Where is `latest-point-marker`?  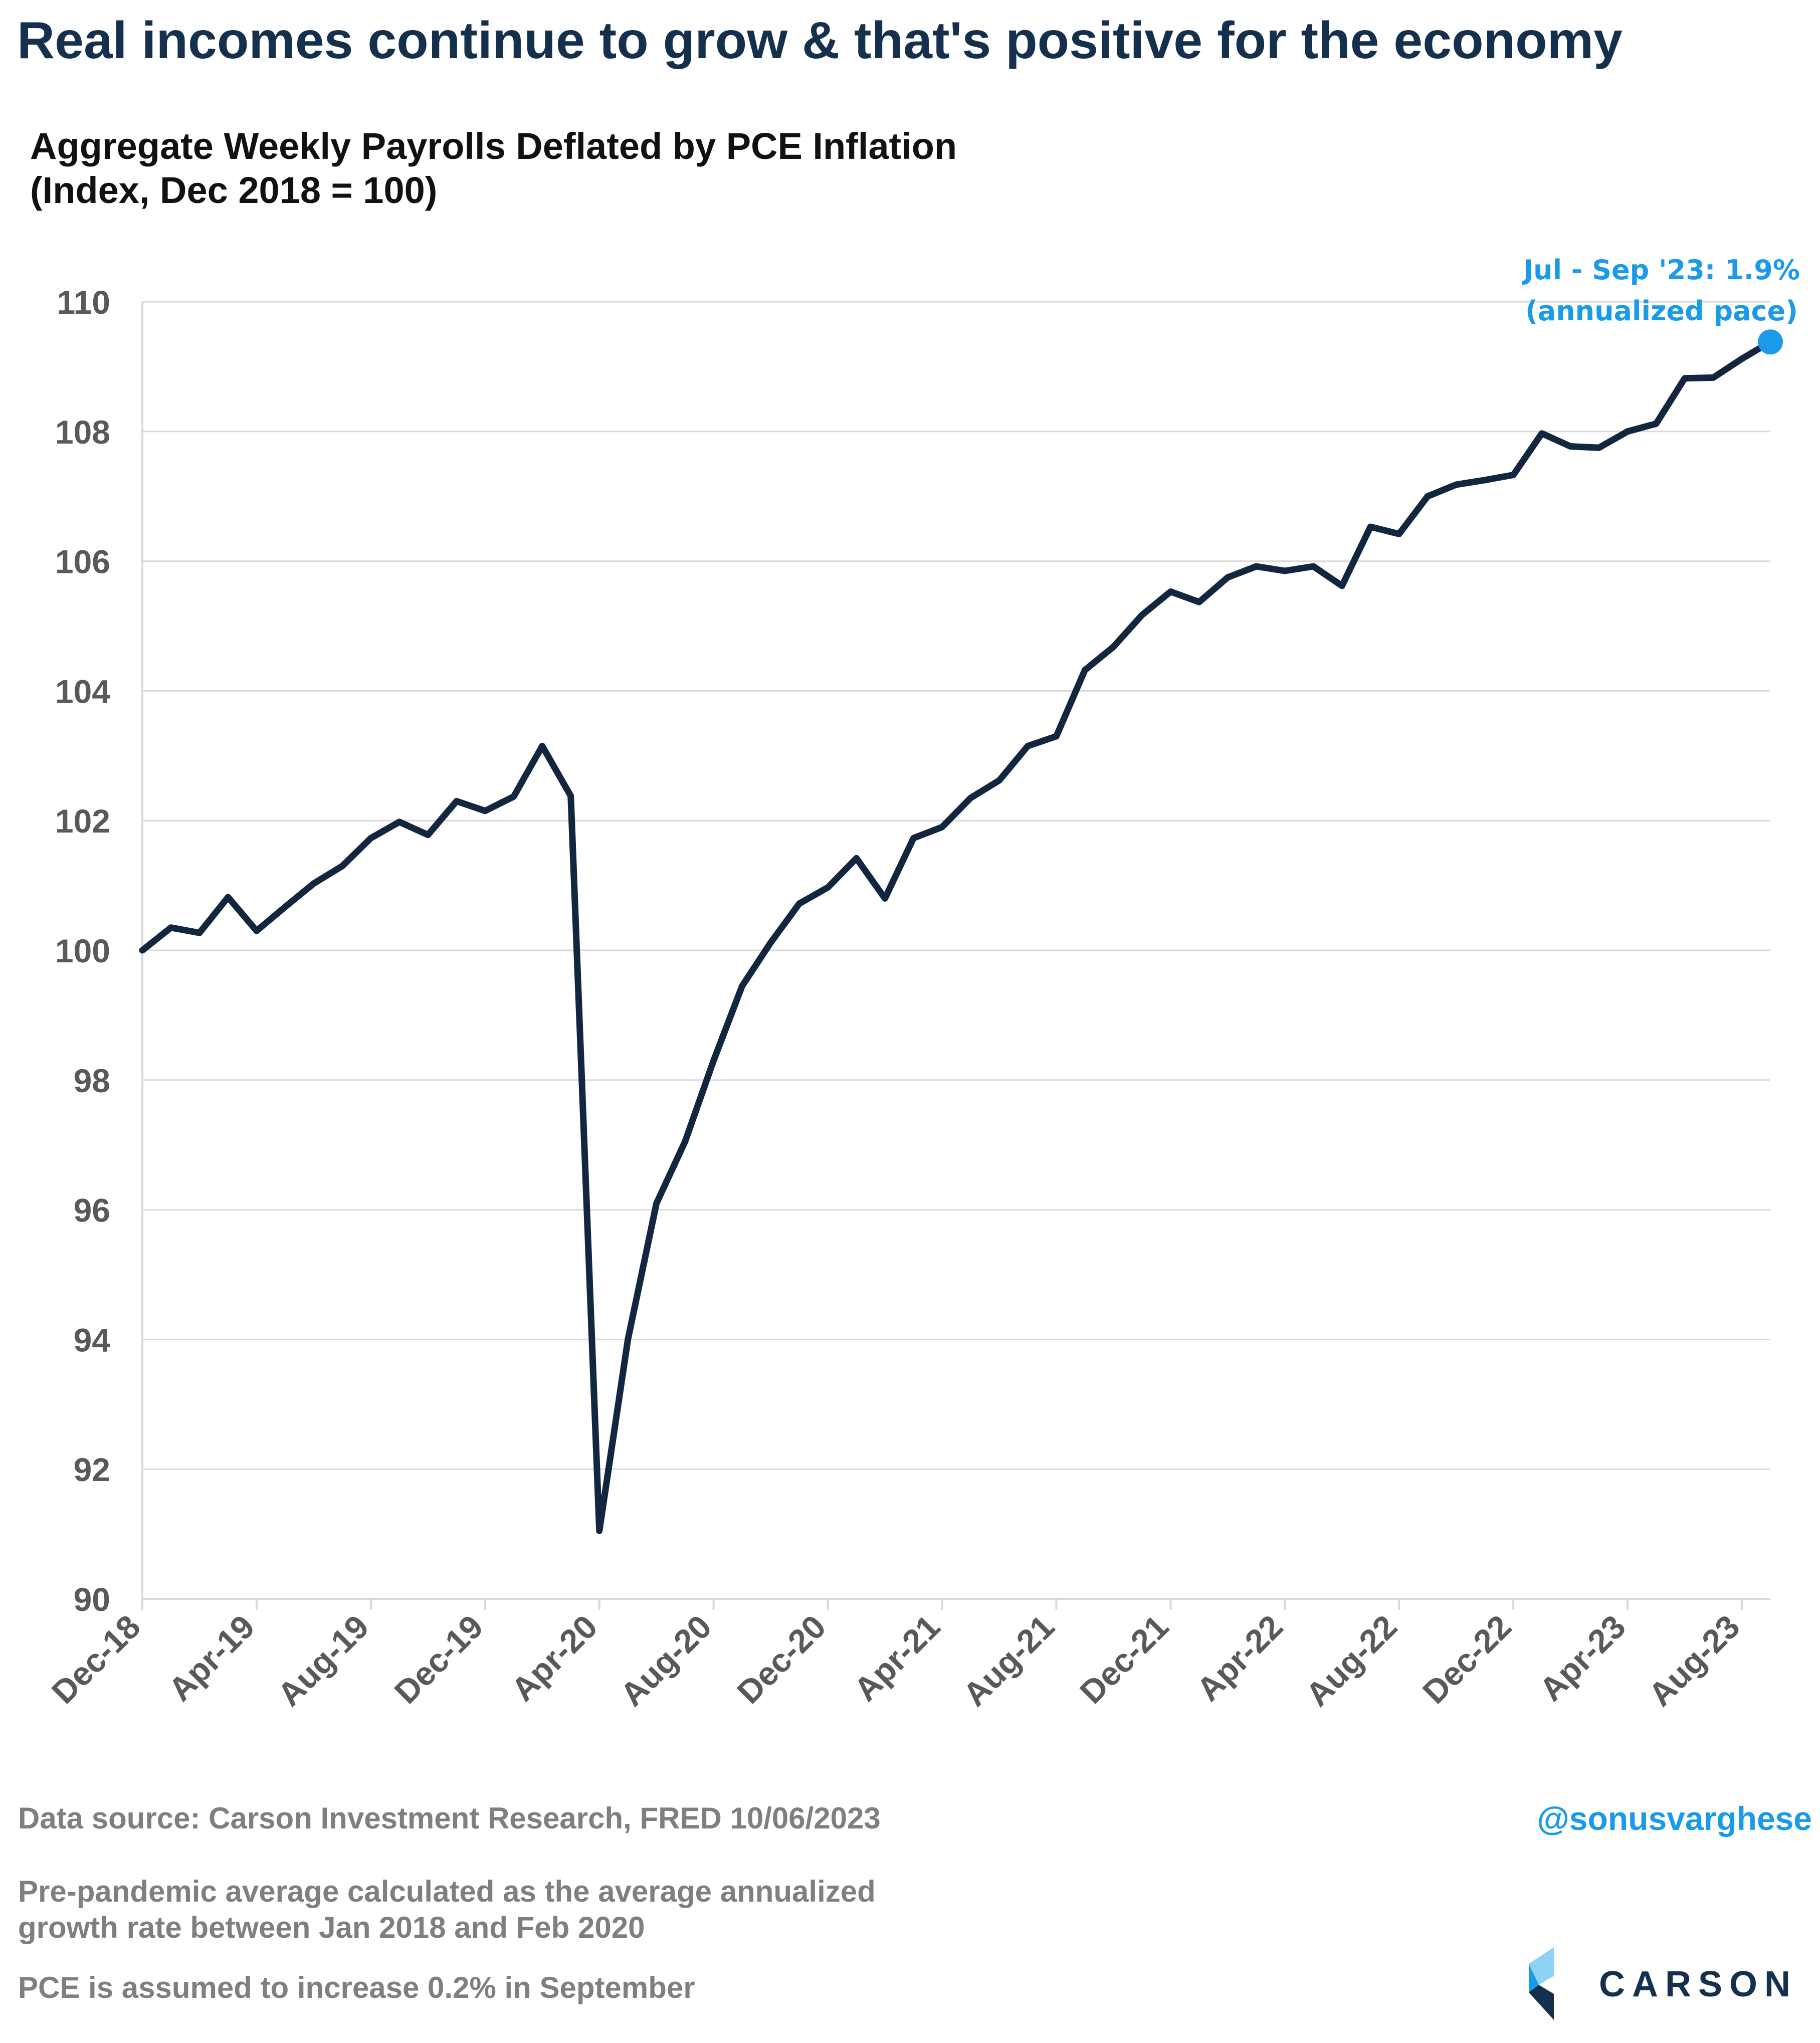 latest-point-marker is located at coordinates (1770, 342).